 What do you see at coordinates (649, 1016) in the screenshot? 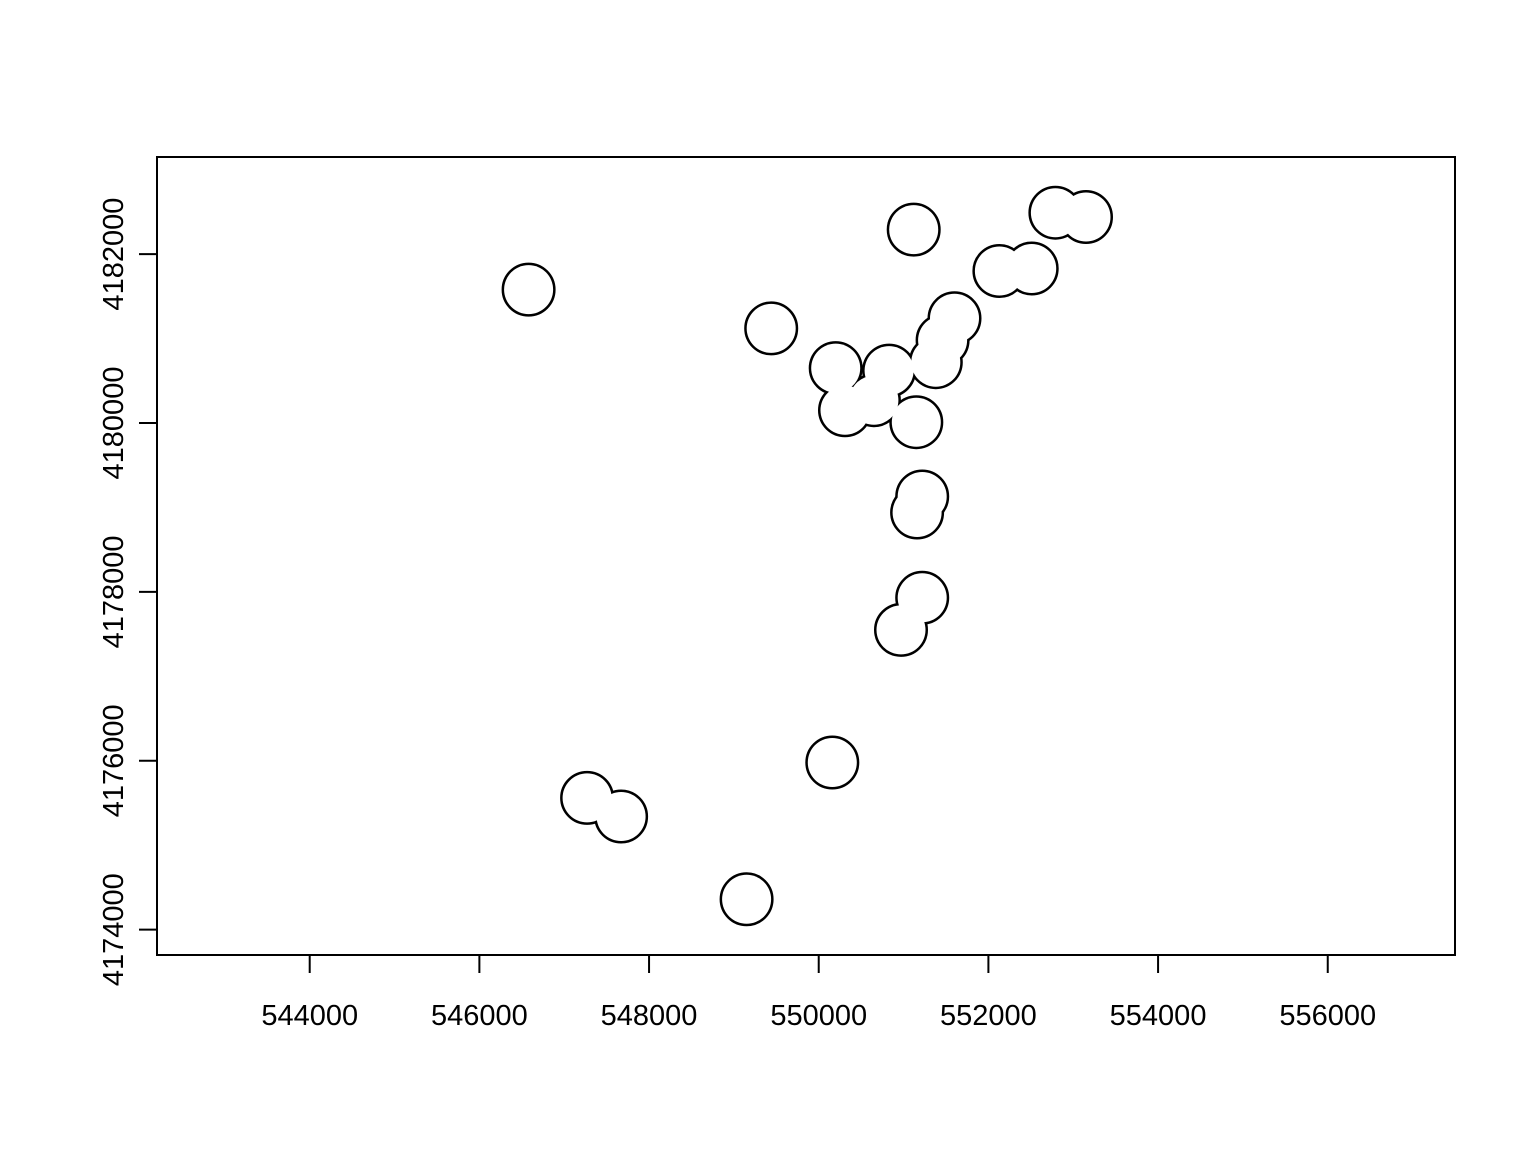
I see `x-tick-label-2: 548000` at bounding box center [649, 1016].